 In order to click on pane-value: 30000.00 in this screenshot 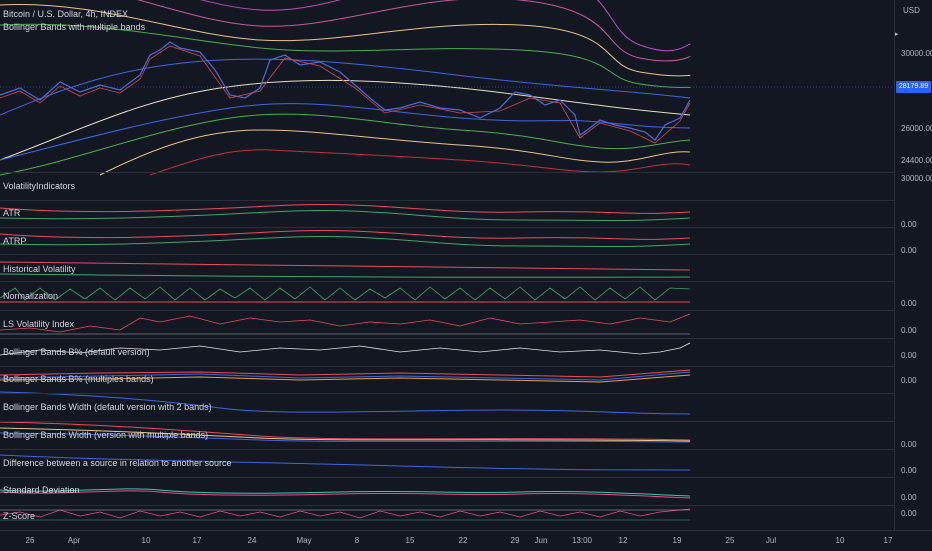, I will do `click(916, 178)`.